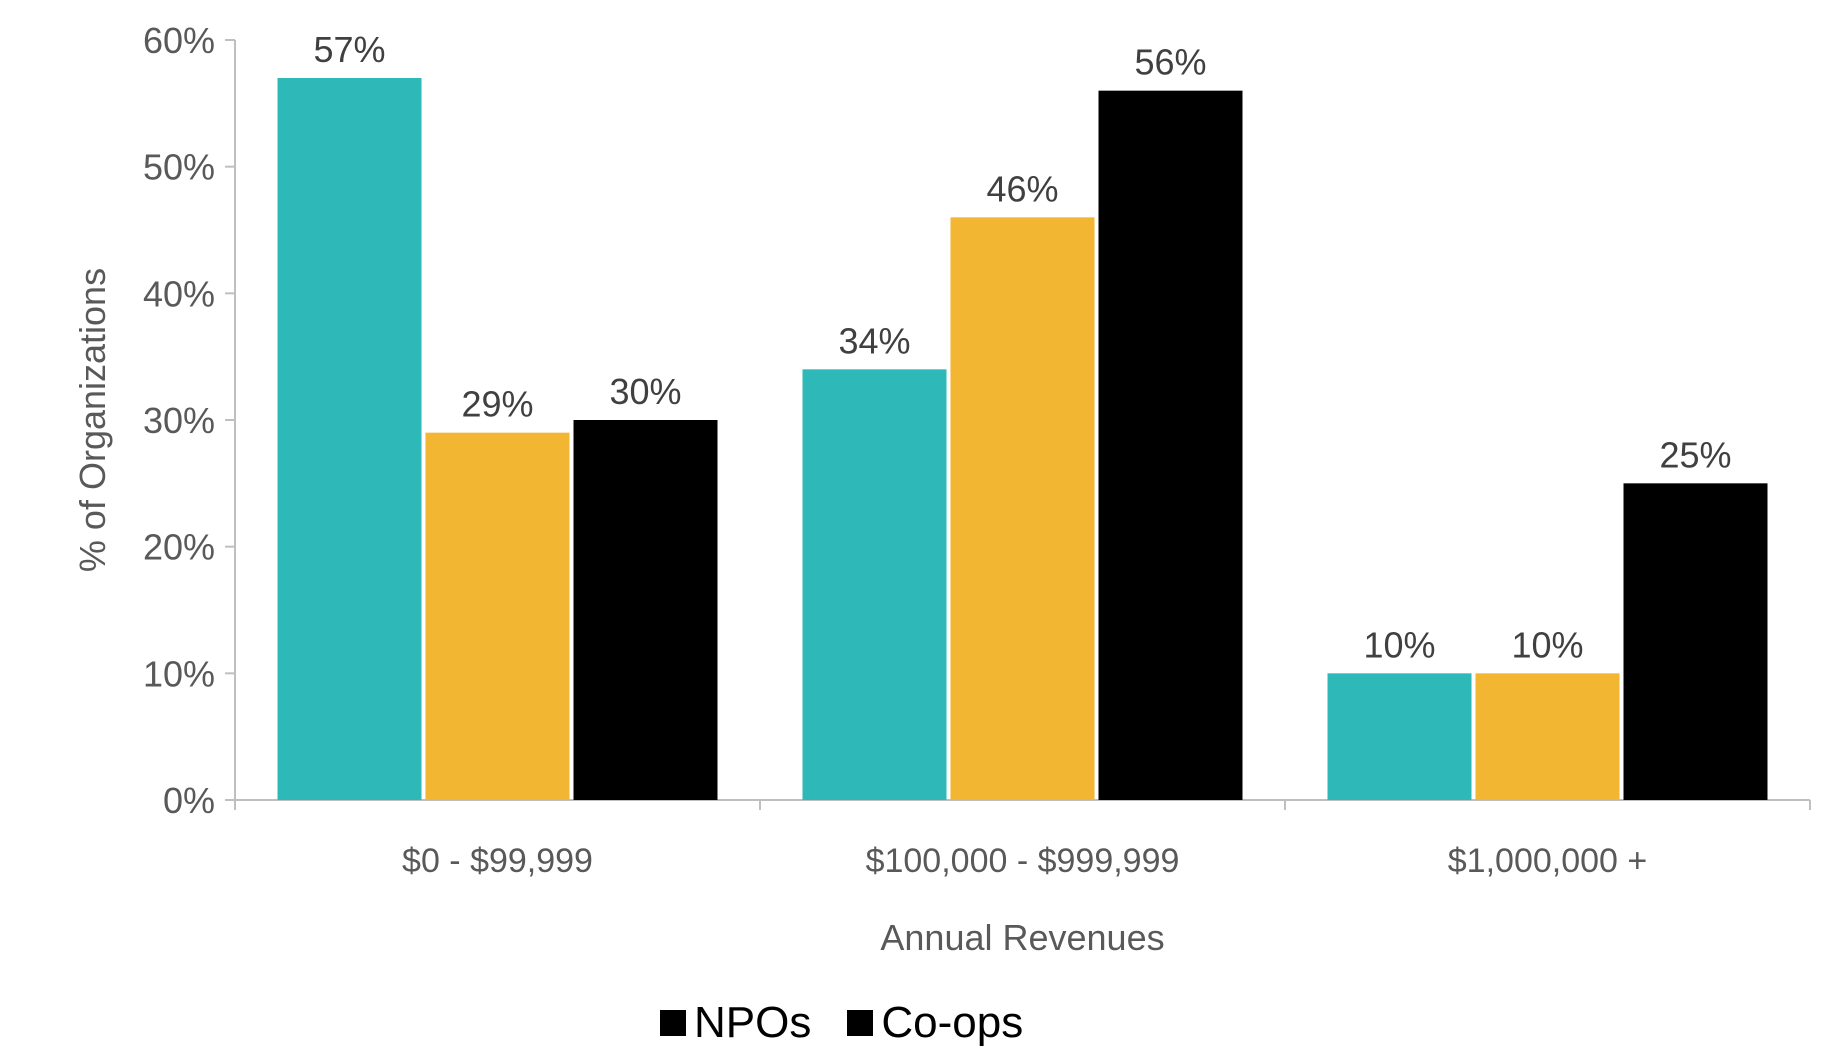  I want to click on data-label: 56%, so click(1170, 62).